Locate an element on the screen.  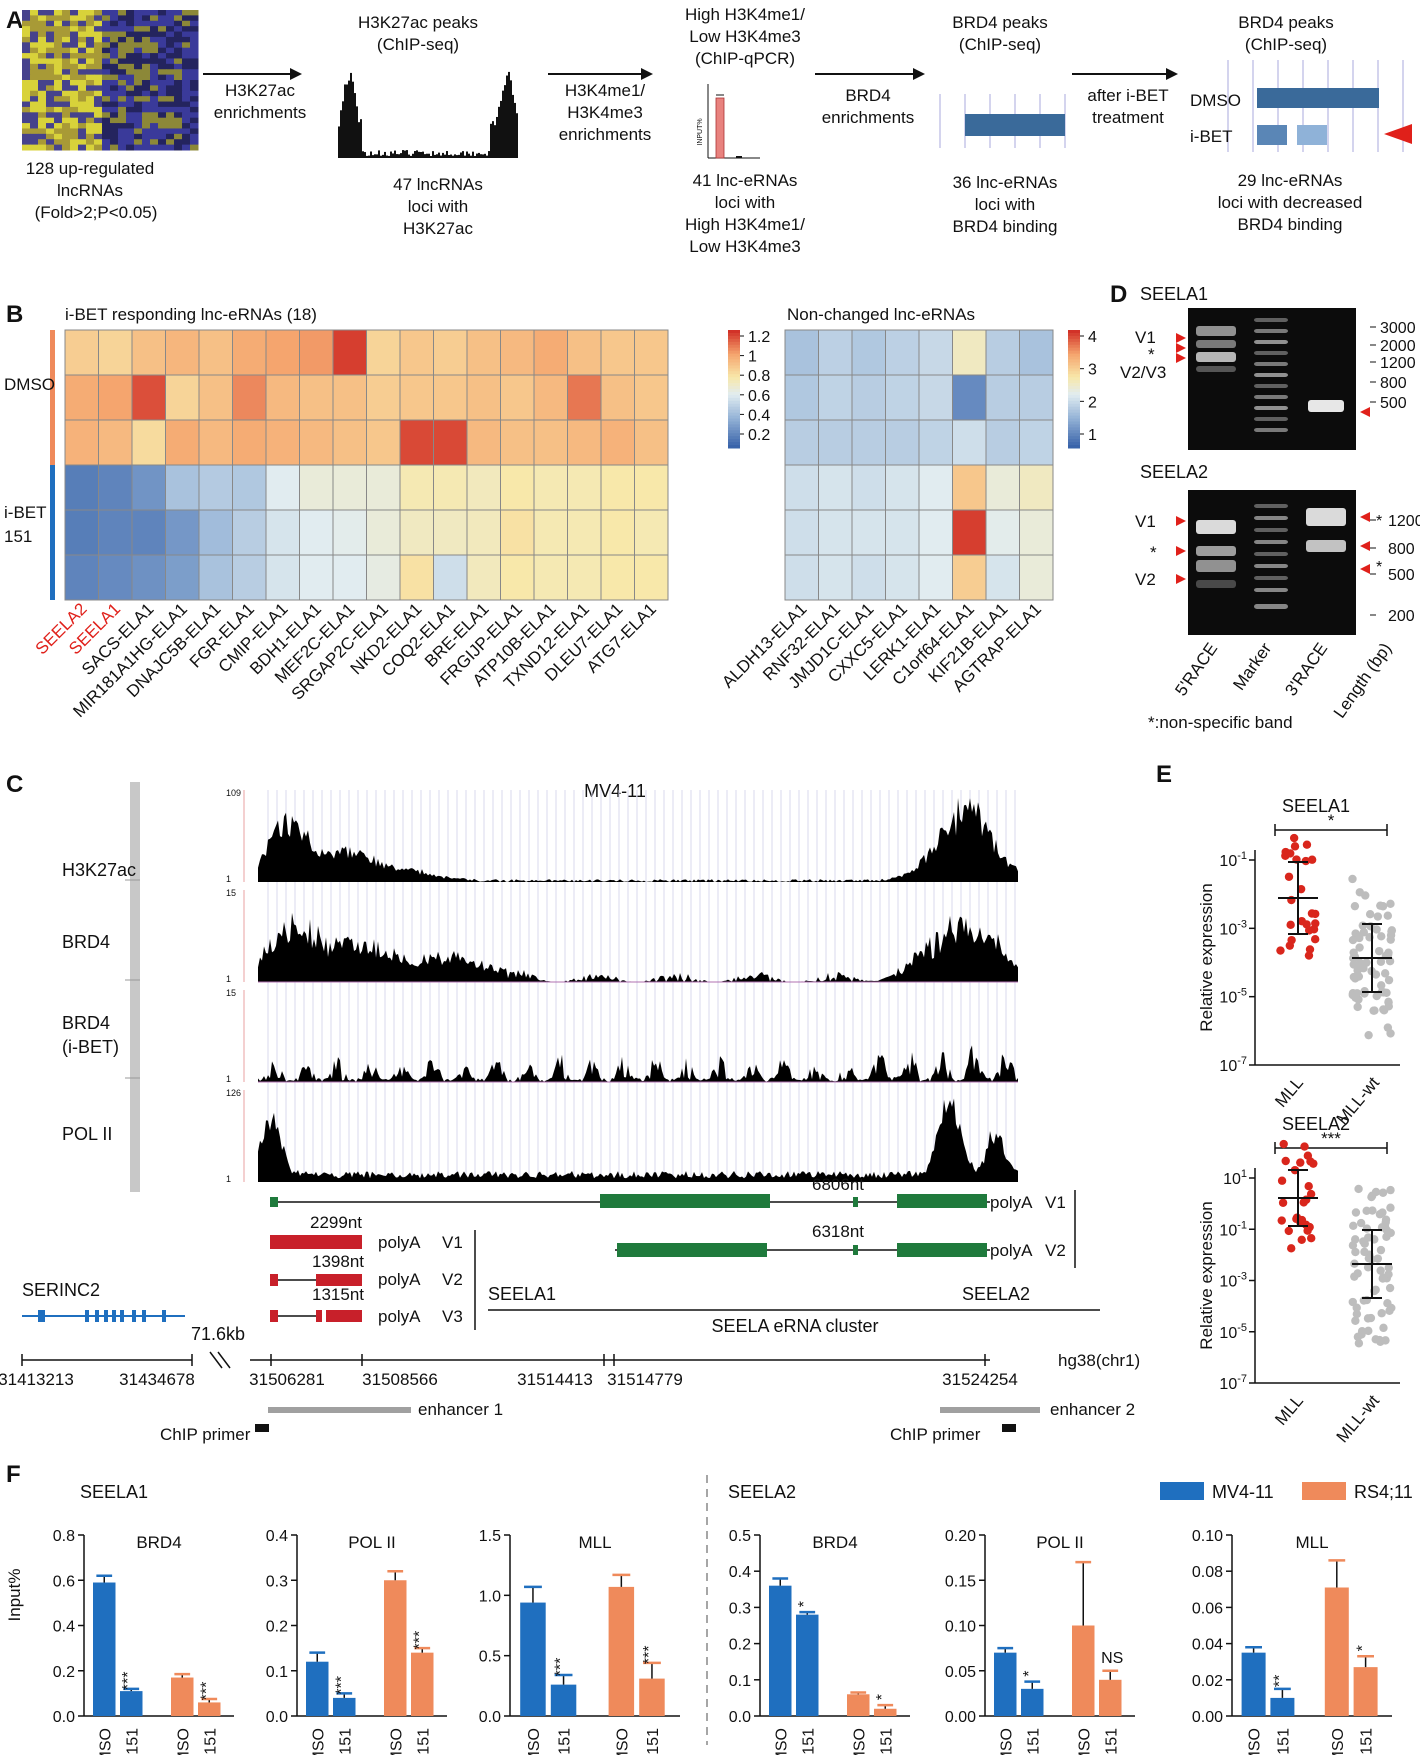
scale-tick-label: 1 is located at coordinates (1092, 435).